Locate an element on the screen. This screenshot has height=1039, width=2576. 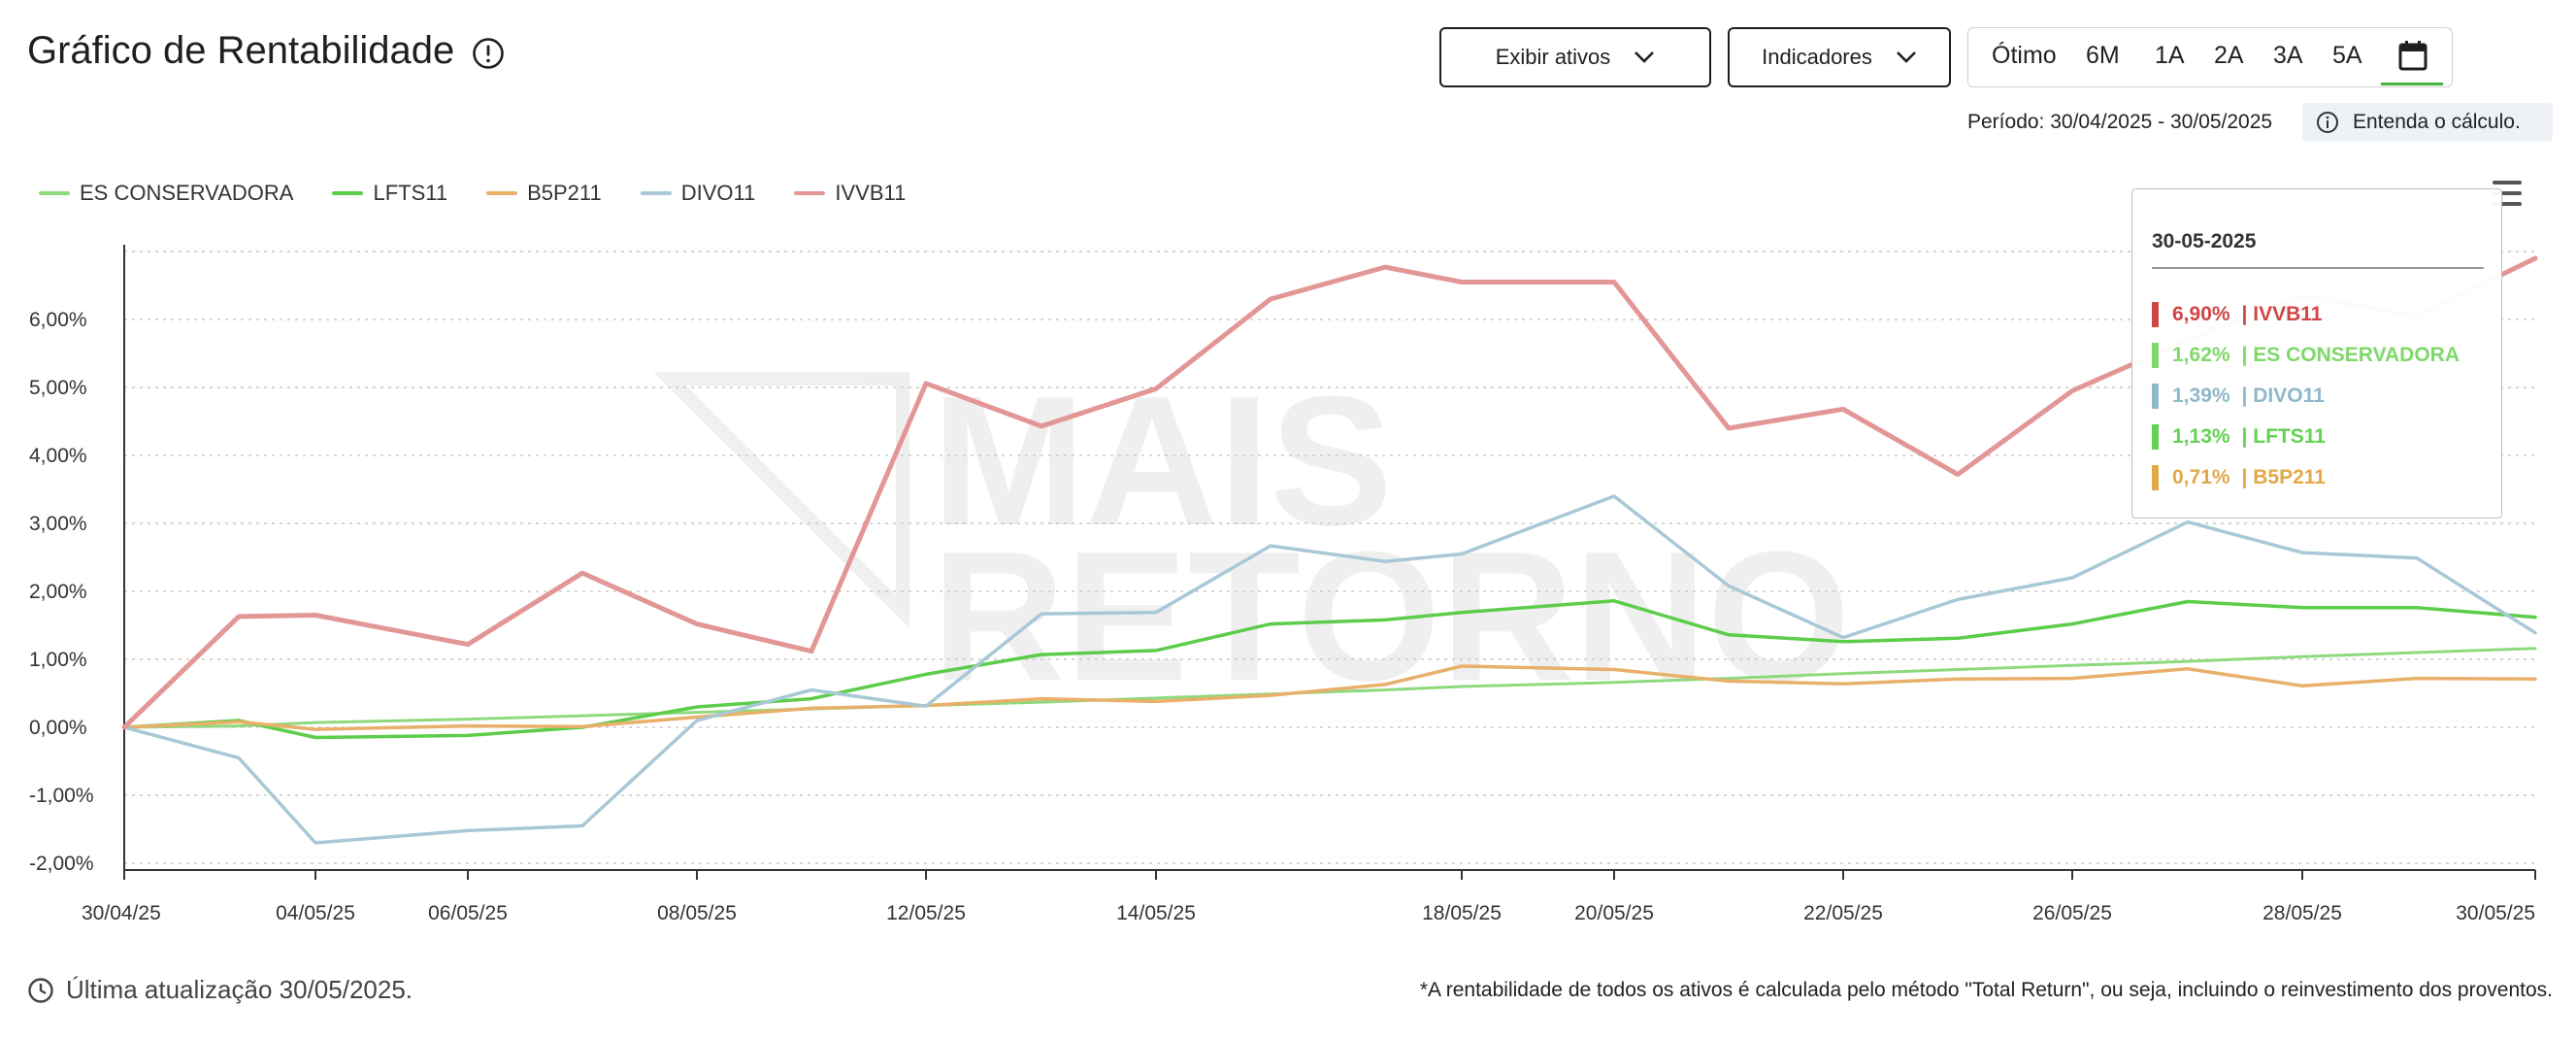
period-otimo: Ótimo is located at coordinates (2024, 55).